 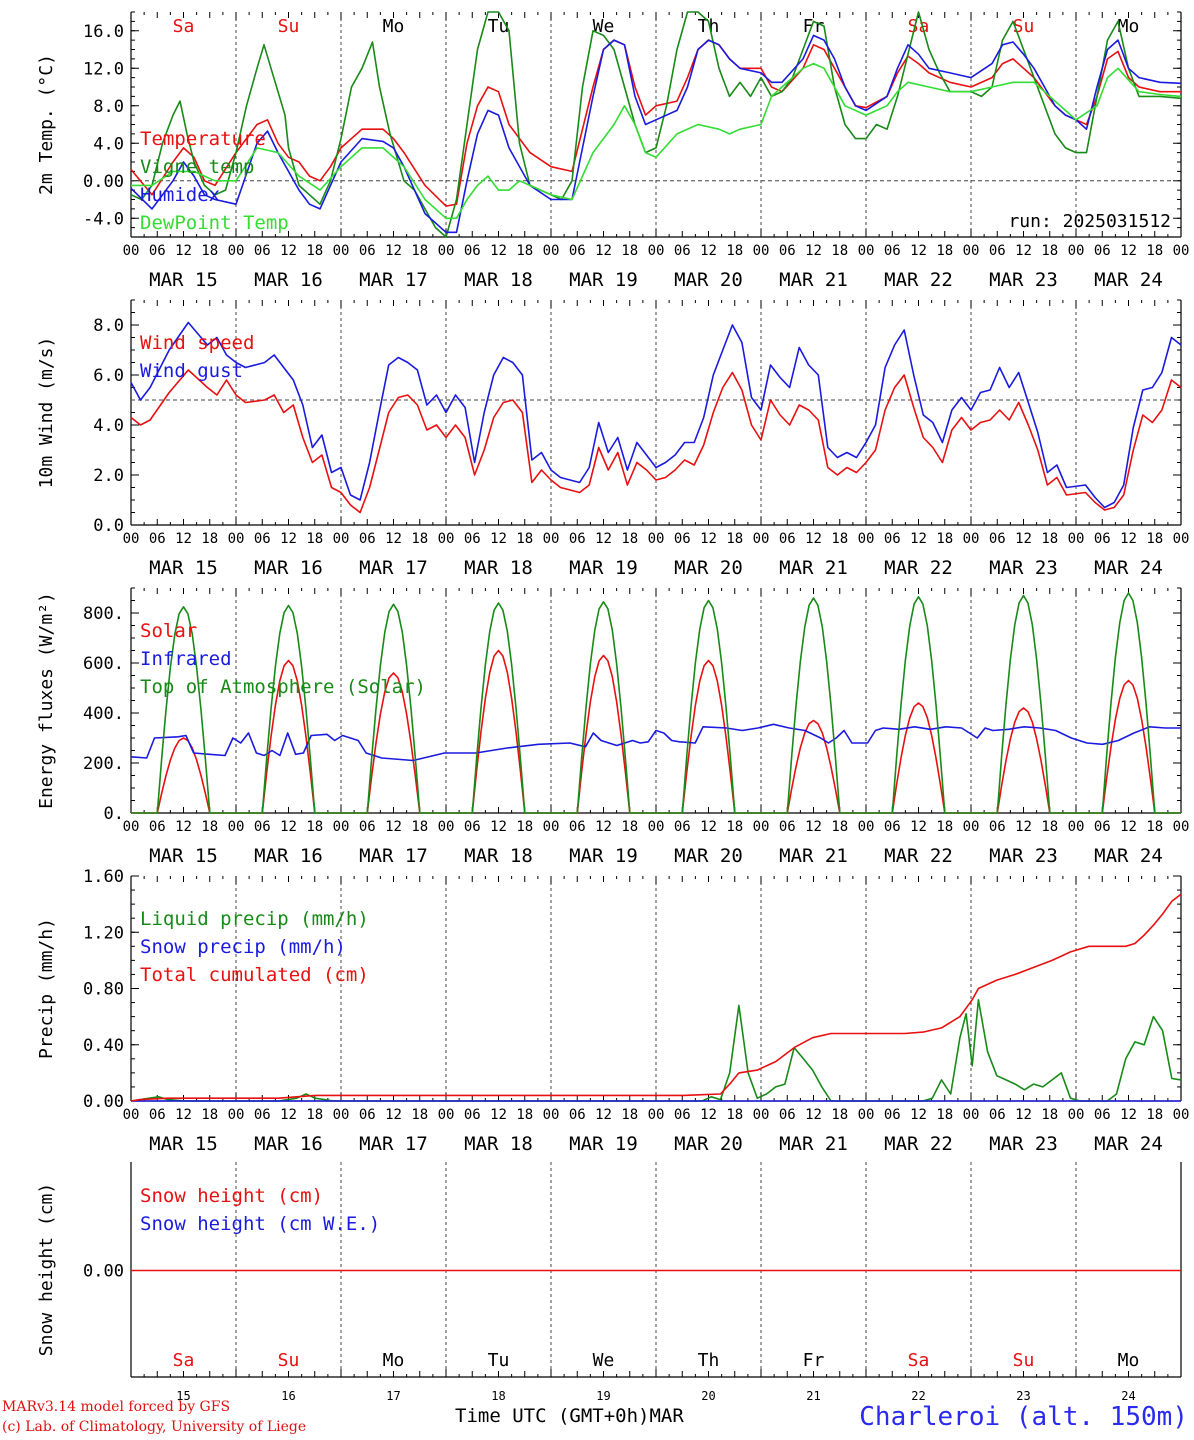 What do you see at coordinates (254, 919) in the screenshot?
I see `legend-entry: Liquid precip (mm/h)` at bounding box center [254, 919].